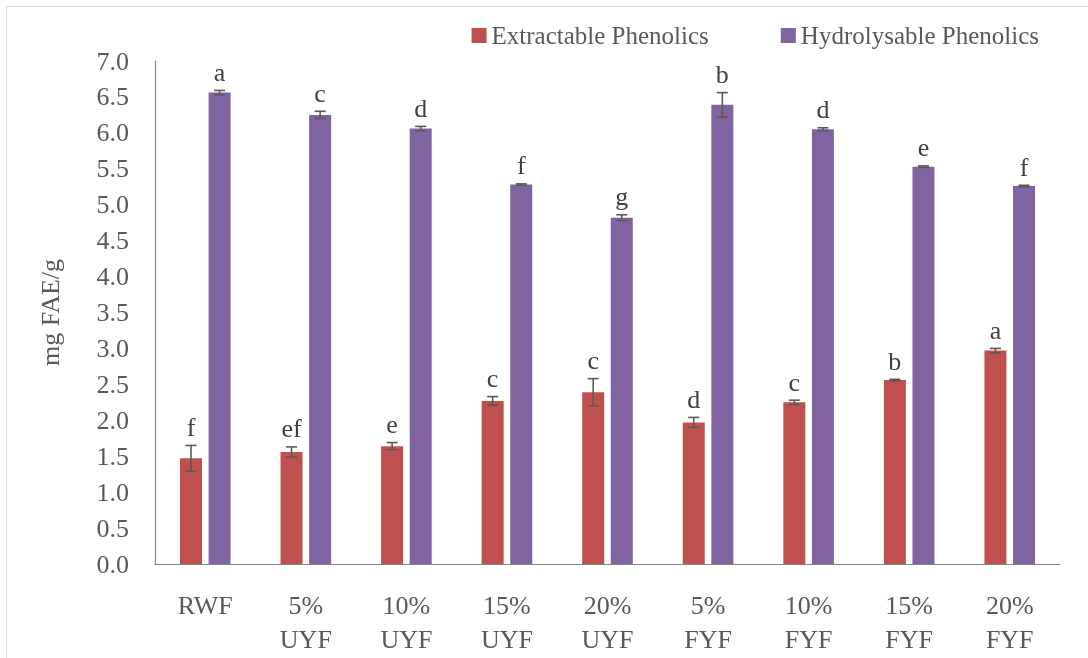 The height and width of the screenshot is (658, 1088). Describe the element at coordinates (600, 35) in the screenshot. I see `legend-label: Extractable Phenolics` at that location.